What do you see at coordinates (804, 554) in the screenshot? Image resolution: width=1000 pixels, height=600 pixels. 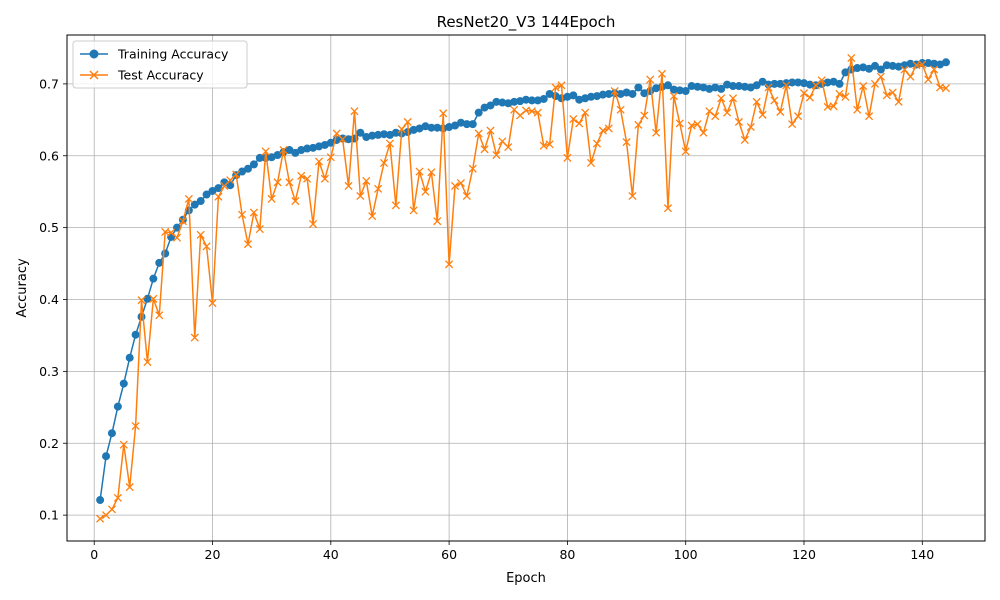 I see `x-tick-label: 120` at bounding box center [804, 554].